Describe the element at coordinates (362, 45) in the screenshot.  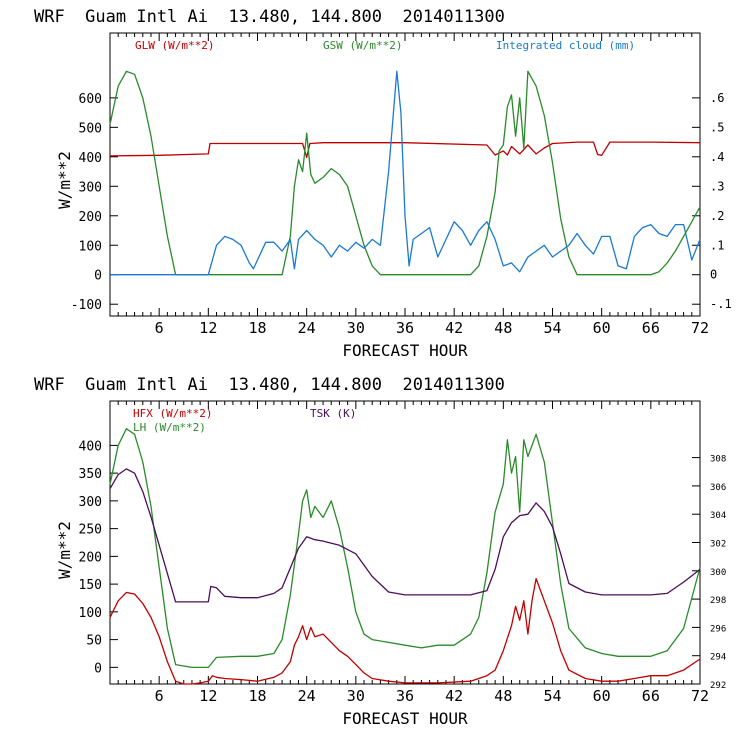
I see `legend-gsw: GSW (W/m**2)` at that location.